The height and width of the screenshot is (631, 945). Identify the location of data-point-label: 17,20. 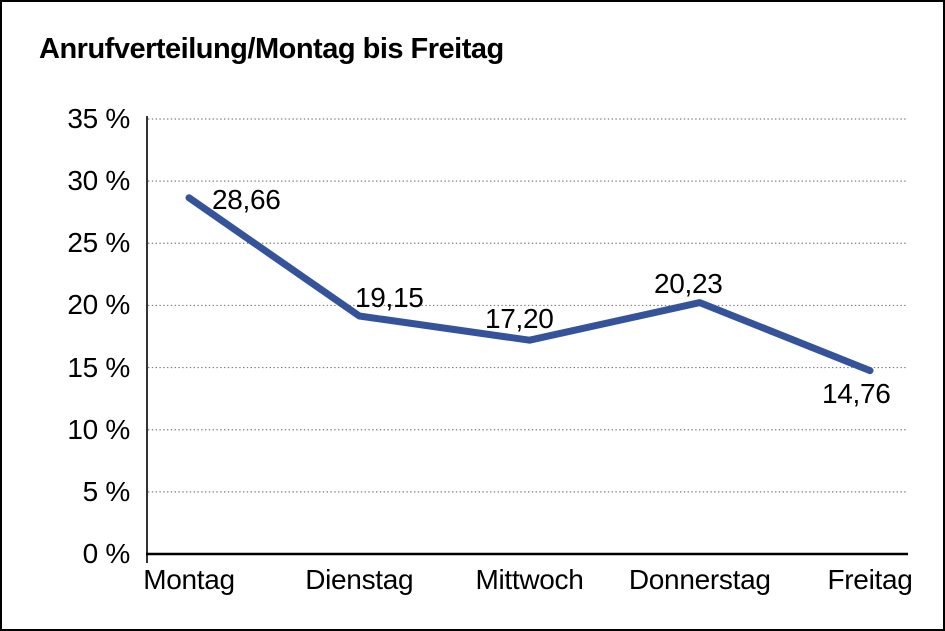
(519, 318).